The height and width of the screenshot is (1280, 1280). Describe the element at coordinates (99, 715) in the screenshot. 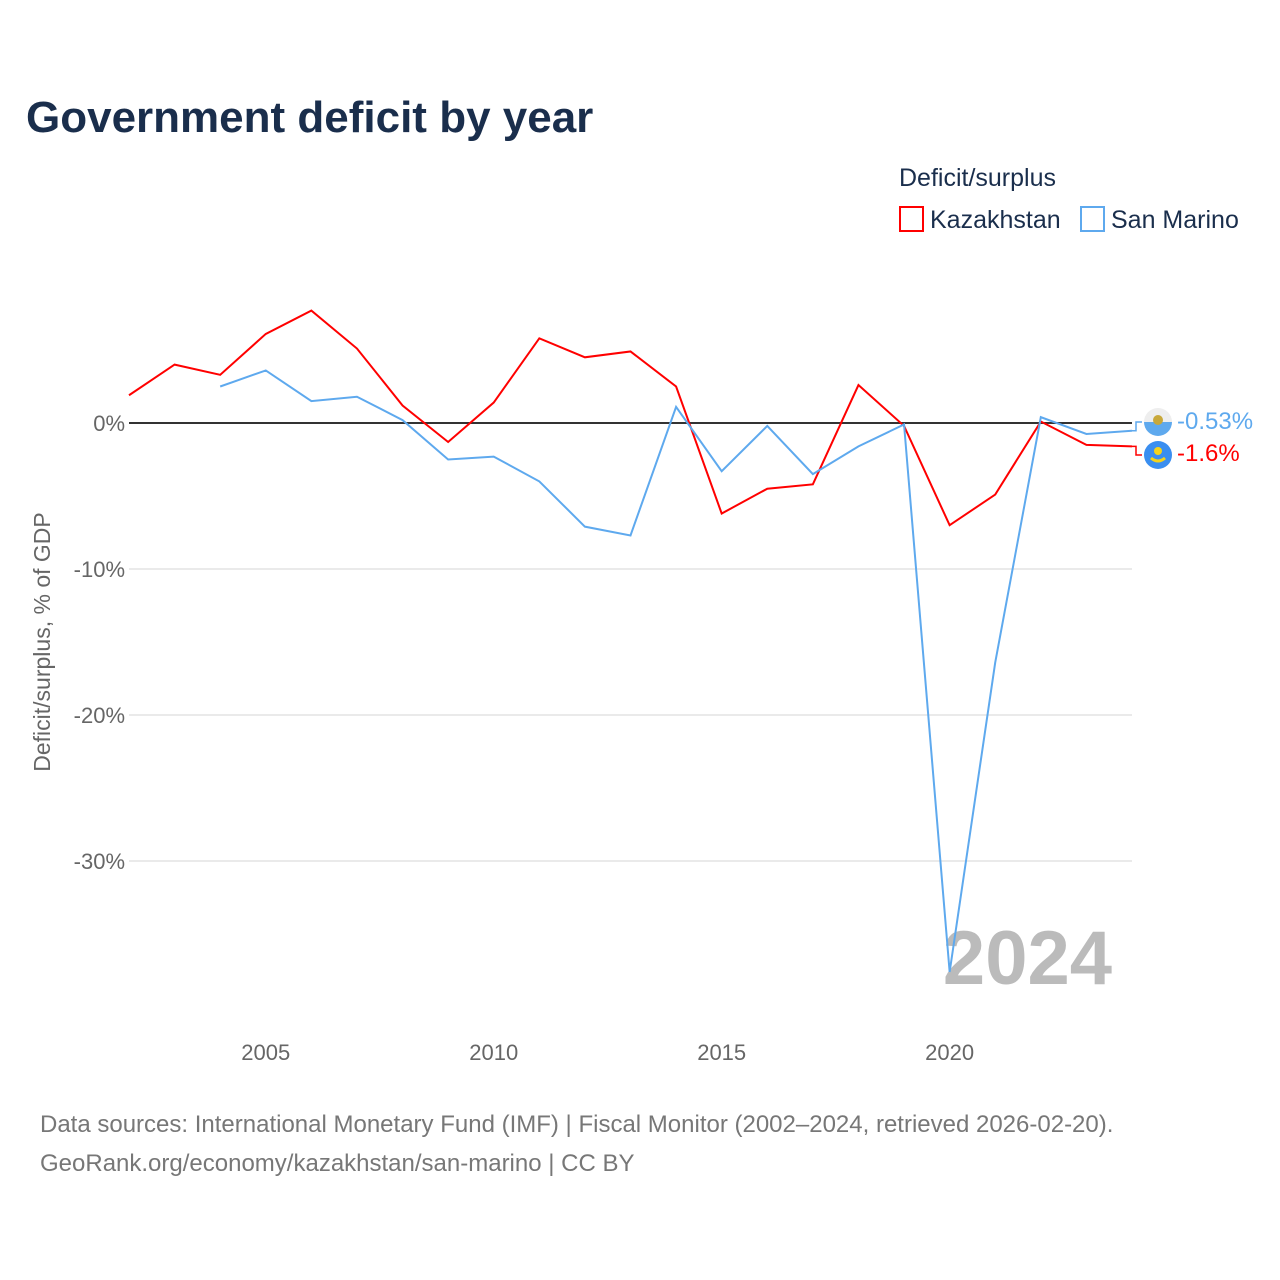

I see `y-tick-label: -20%` at that location.